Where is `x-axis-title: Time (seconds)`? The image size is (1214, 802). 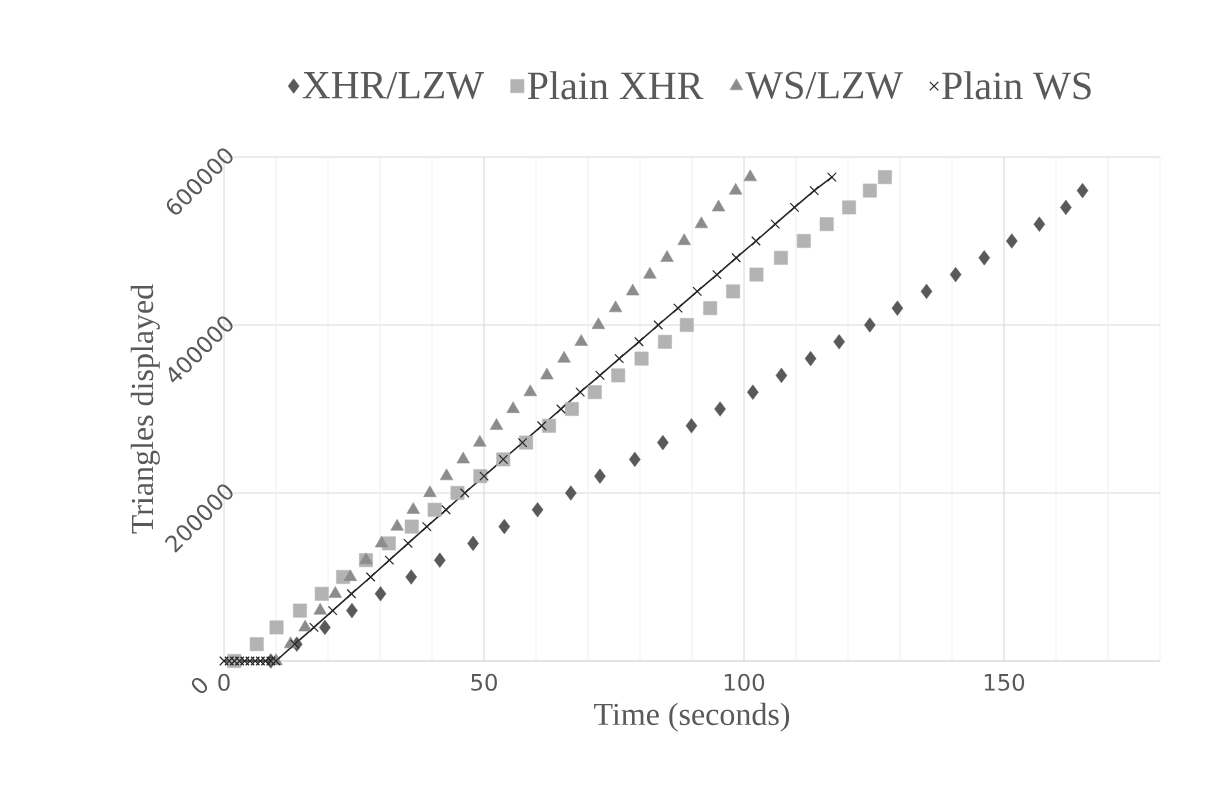
x-axis-title: Time (seconds) is located at coordinates (692, 717).